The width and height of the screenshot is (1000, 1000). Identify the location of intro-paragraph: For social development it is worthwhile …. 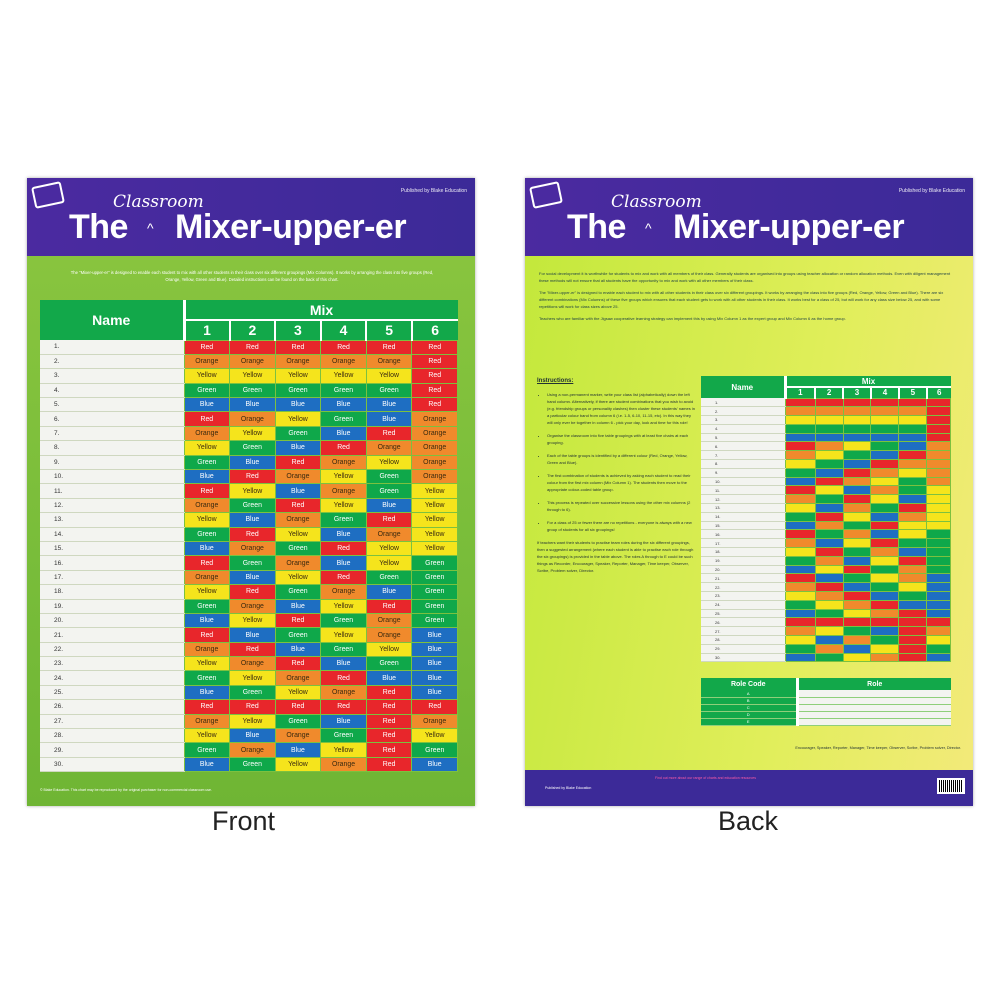
(745, 277).